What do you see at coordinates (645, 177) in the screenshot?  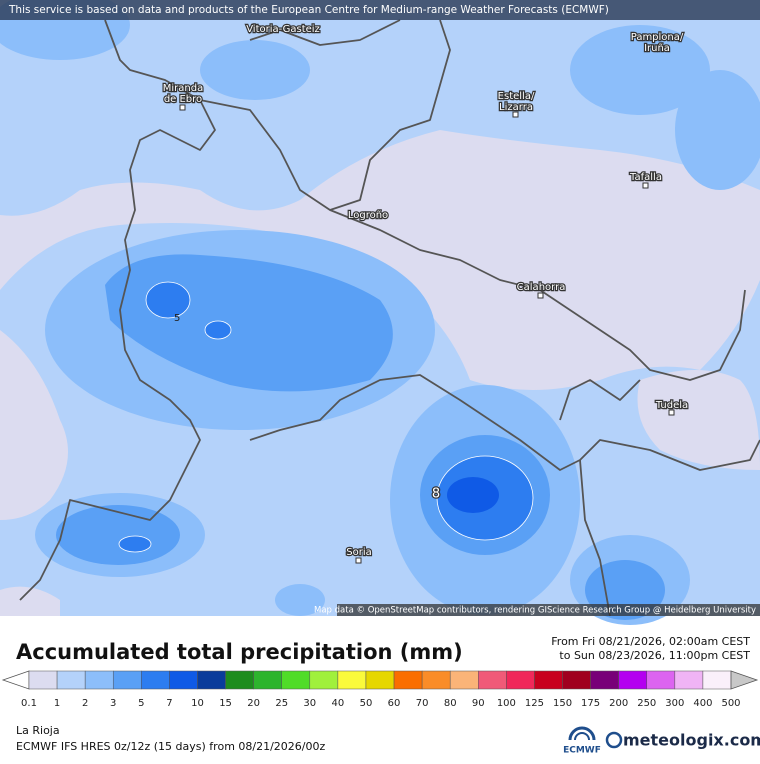 I see `city-label: Tafalla` at bounding box center [645, 177].